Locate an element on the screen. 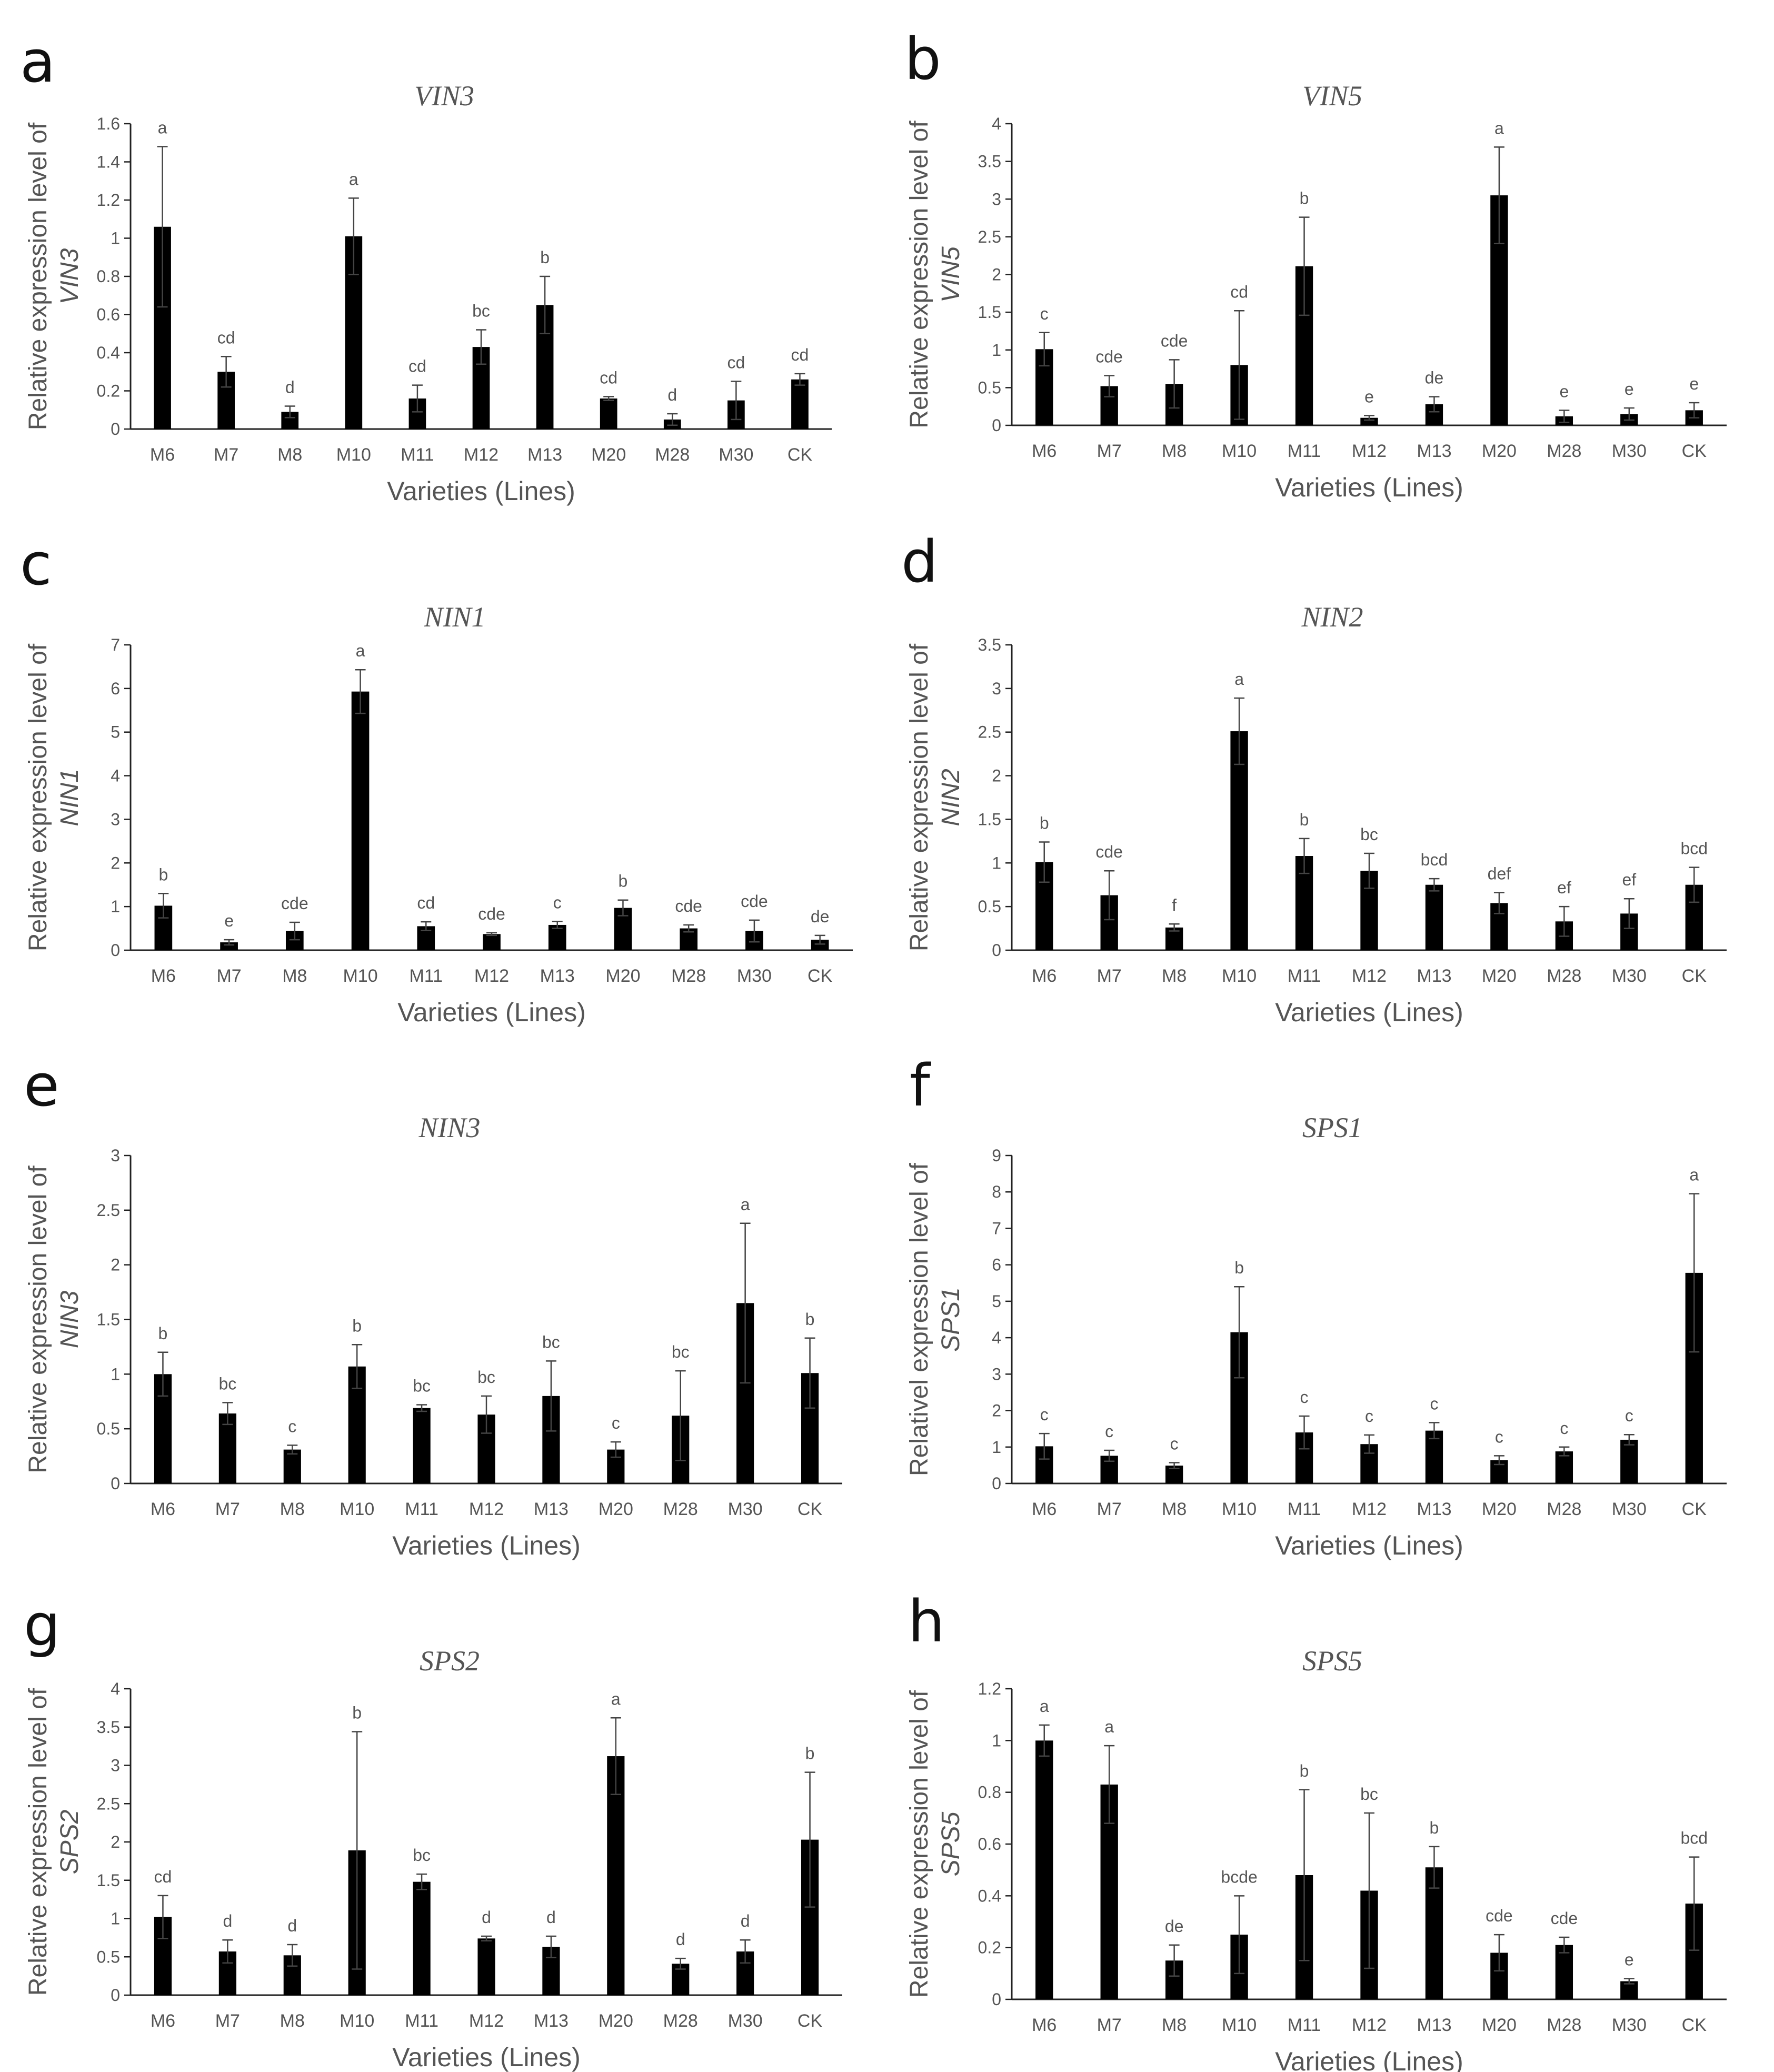 The image size is (1774, 2072). y-tick-label: 2.5 is located at coordinates (989, 236).